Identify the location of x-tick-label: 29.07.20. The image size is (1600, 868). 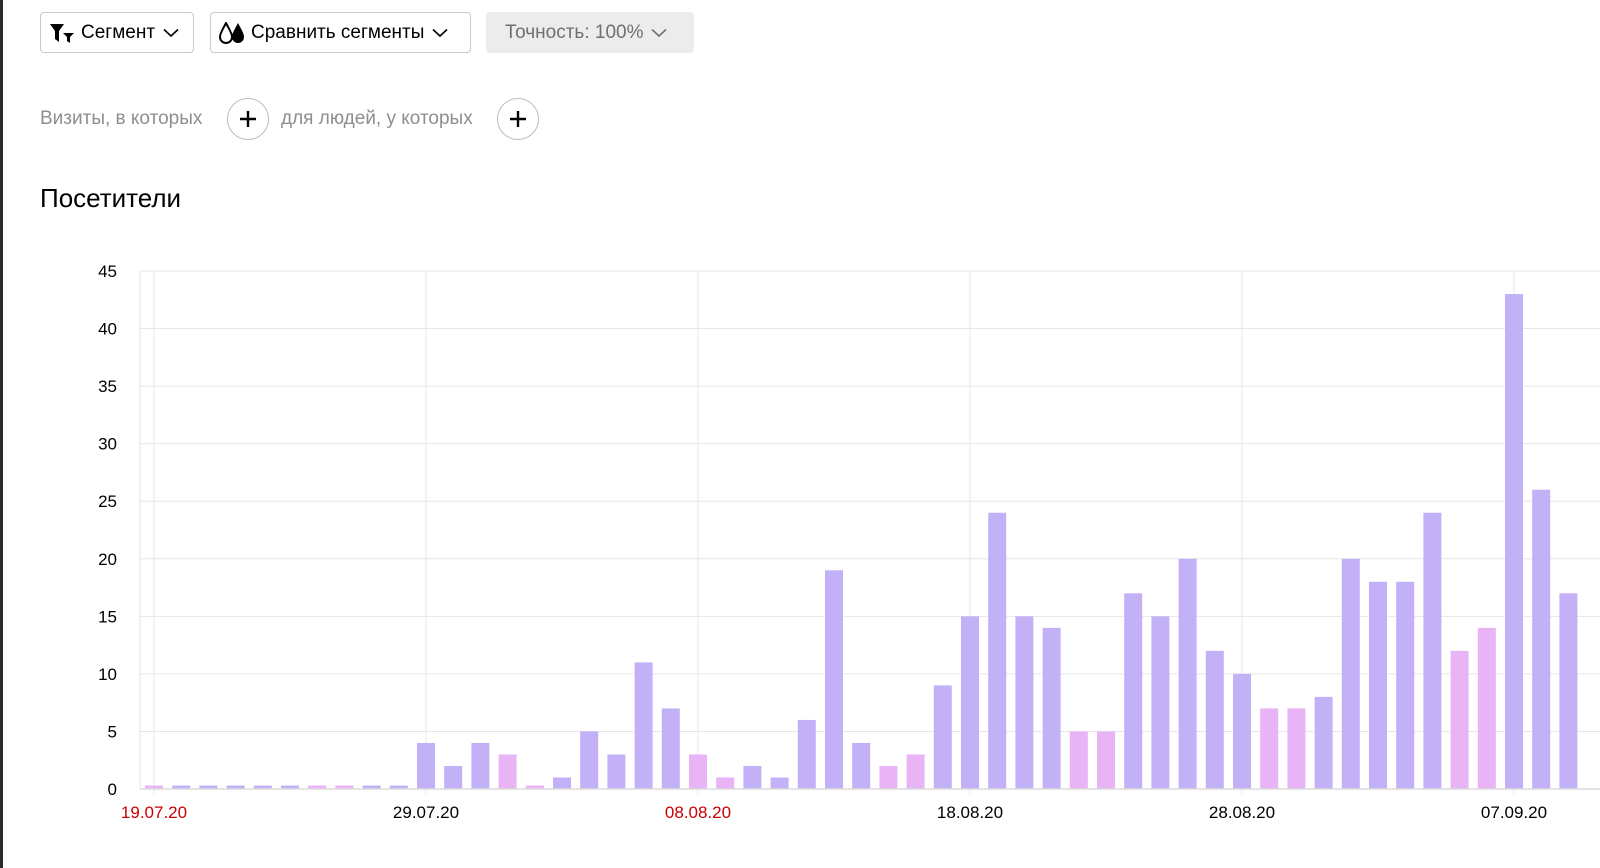
(426, 812).